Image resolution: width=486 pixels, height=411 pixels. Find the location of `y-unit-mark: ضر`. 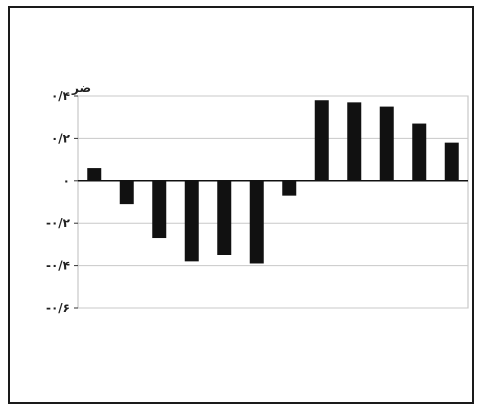

y-unit-mark: ضر is located at coordinates (81, 88).